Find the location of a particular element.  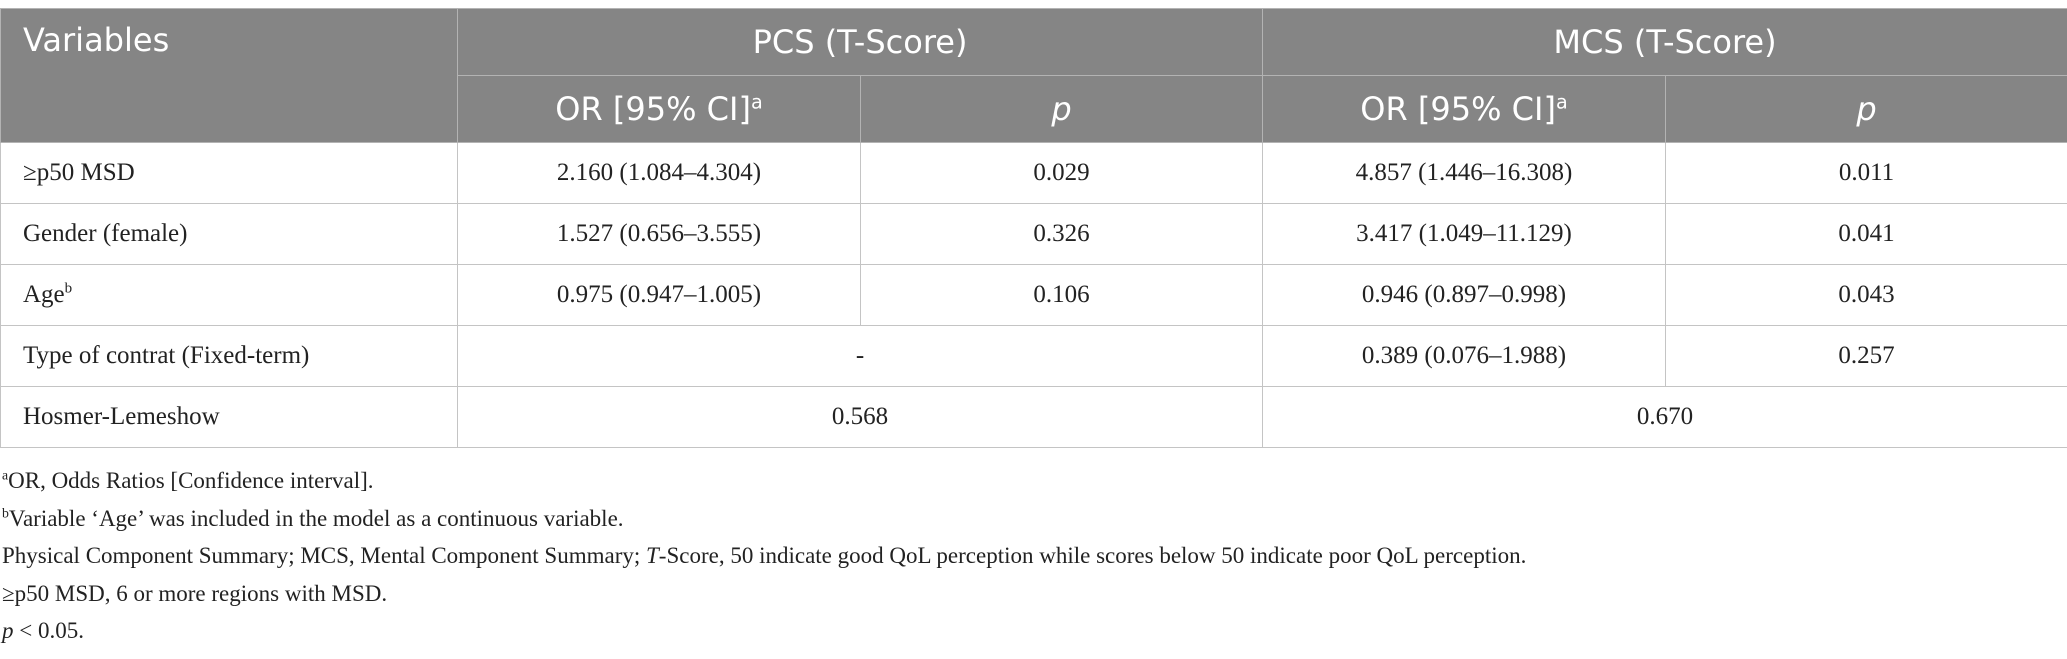

mcs-or-cell: 0.389 (0.076–1.988) is located at coordinates (1464, 356).